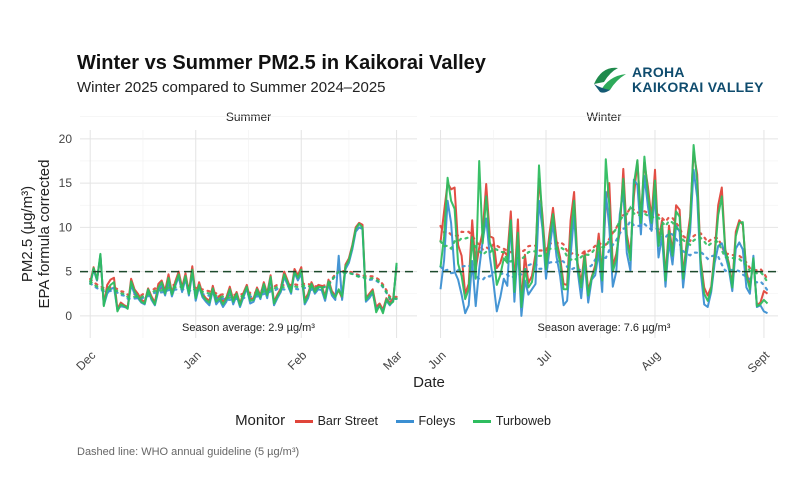 The width and height of the screenshot is (800, 480). What do you see at coordinates (348, 420) in the screenshot?
I see `legend-label-barr-street: Barr Street` at bounding box center [348, 420].